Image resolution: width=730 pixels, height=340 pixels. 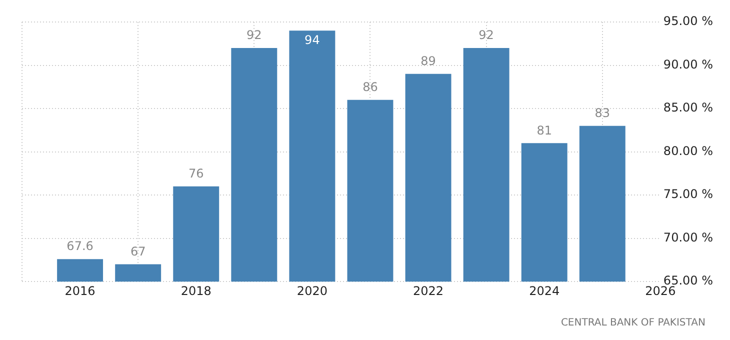 I want to click on y-tick-label: 90.00 %, so click(x=688, y=64).